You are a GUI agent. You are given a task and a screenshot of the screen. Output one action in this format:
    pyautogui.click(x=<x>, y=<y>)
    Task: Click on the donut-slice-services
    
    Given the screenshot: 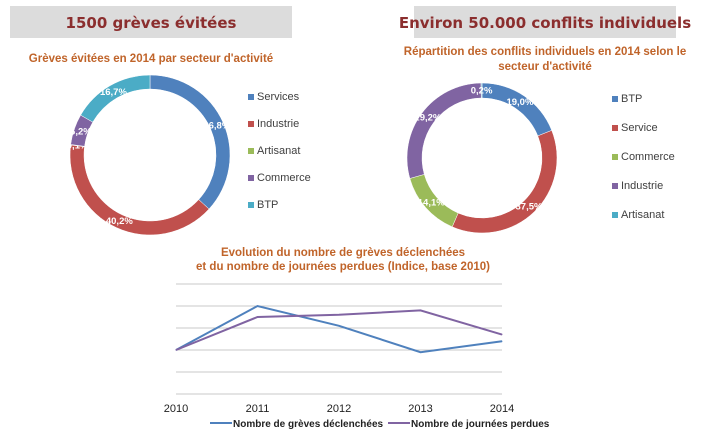 What is the action you would take?
    pyautogui.click(x=190, y=142)
    